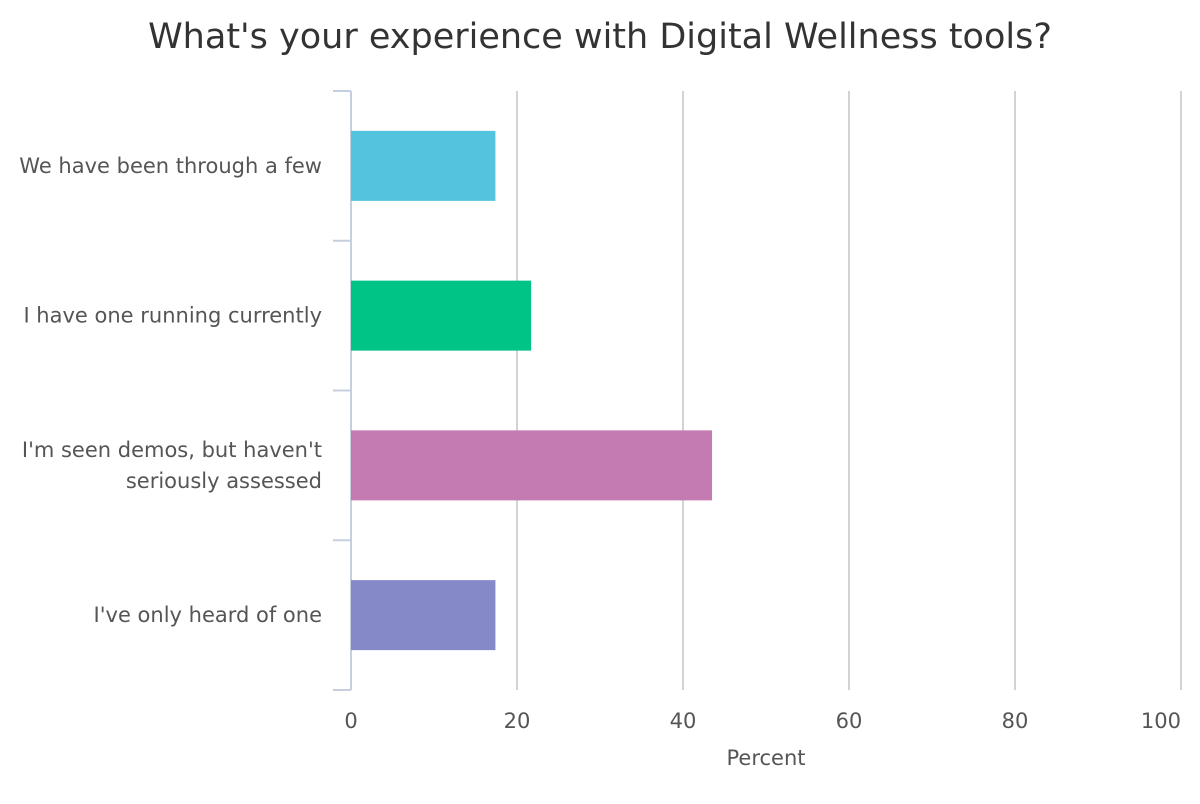  What do you see at coordinates (170, 166) in the screenshot?
I see `category-label: We have been through a few` at bounding box center [170, 166].